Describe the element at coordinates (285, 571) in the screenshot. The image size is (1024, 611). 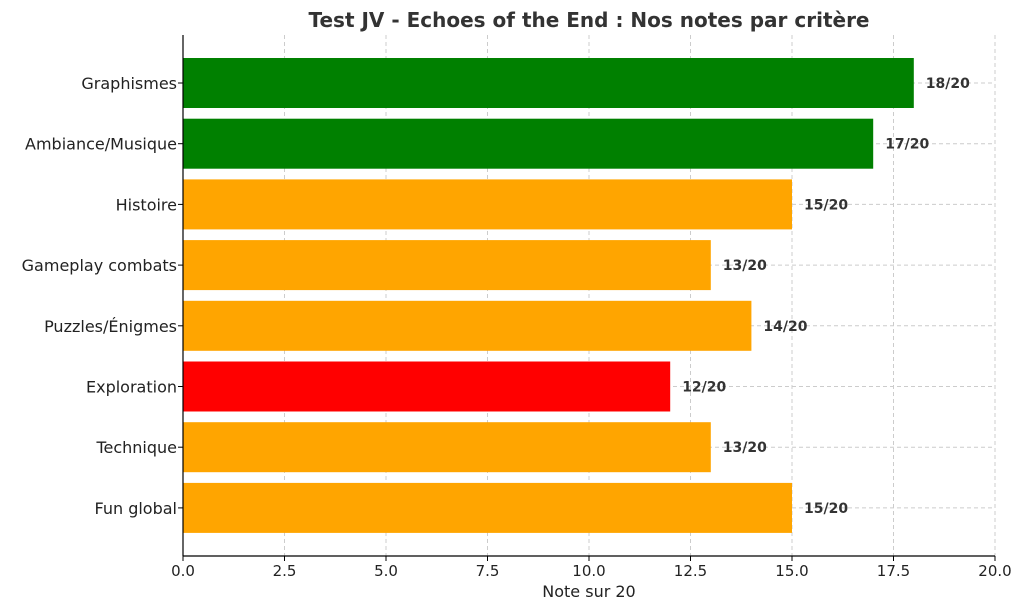
I see `x-tick-label: 2.5` at that location.